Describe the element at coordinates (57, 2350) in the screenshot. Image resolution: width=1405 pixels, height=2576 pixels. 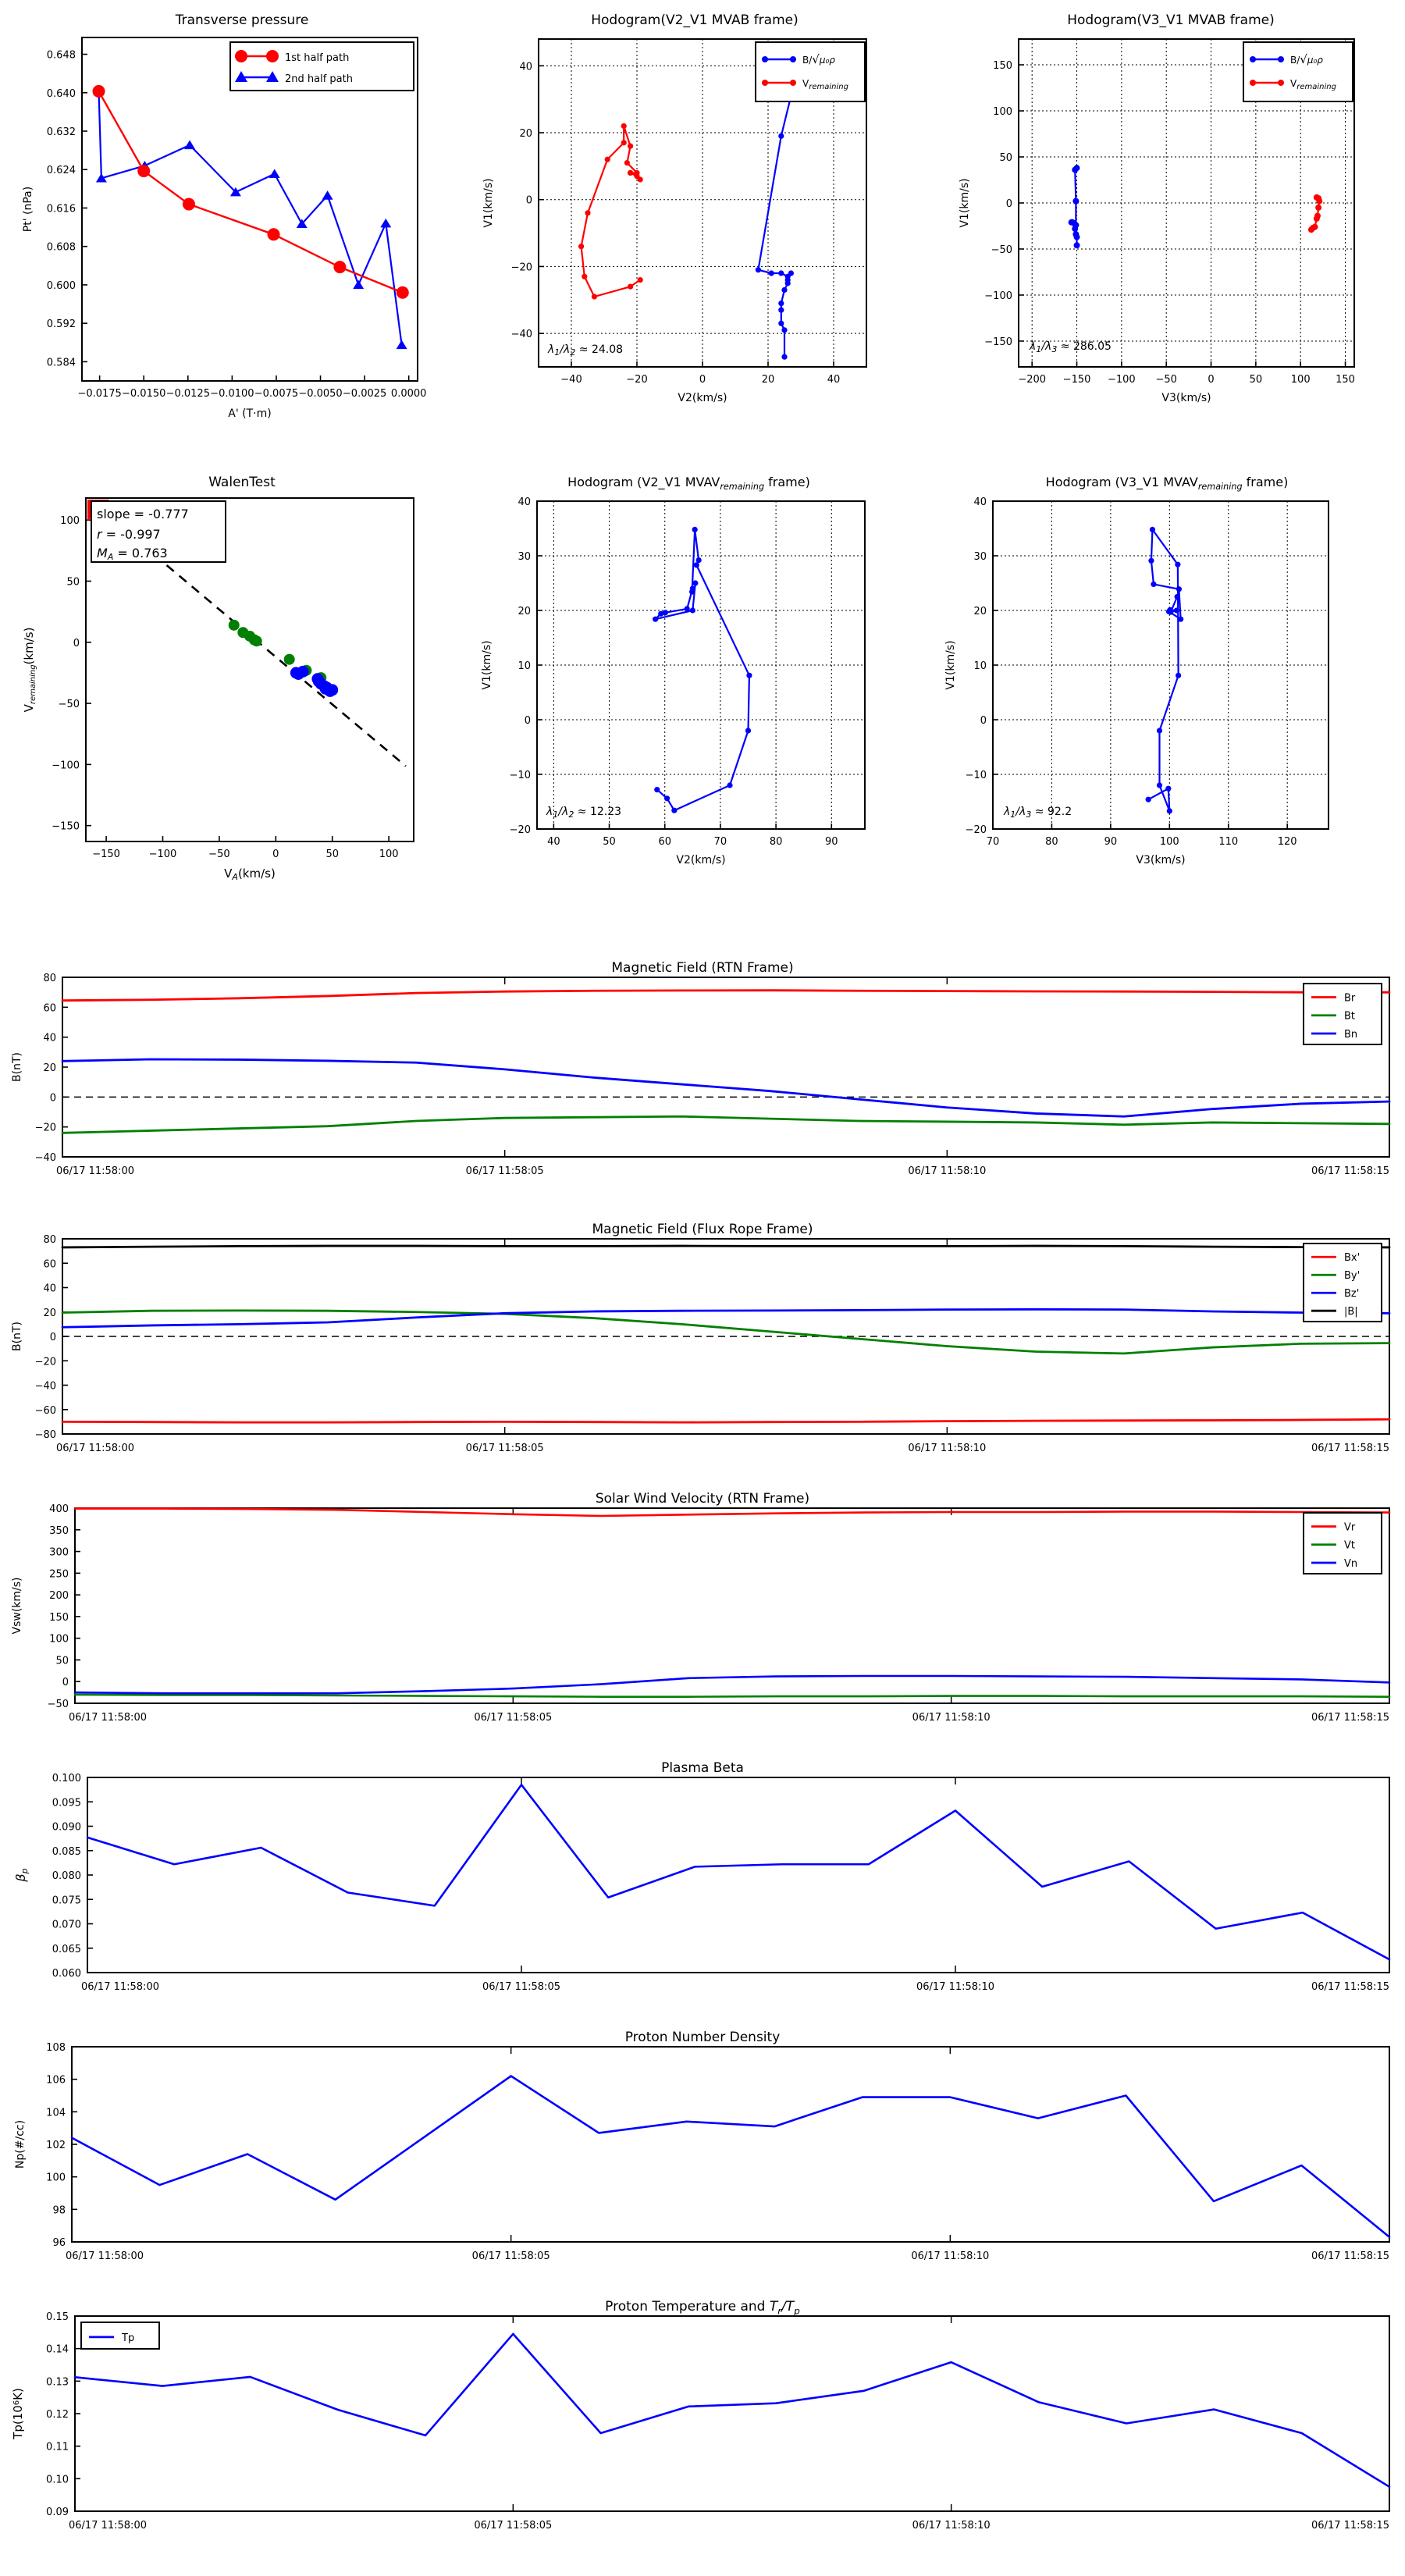
I see `y-tick-label: 0.14` at that location.